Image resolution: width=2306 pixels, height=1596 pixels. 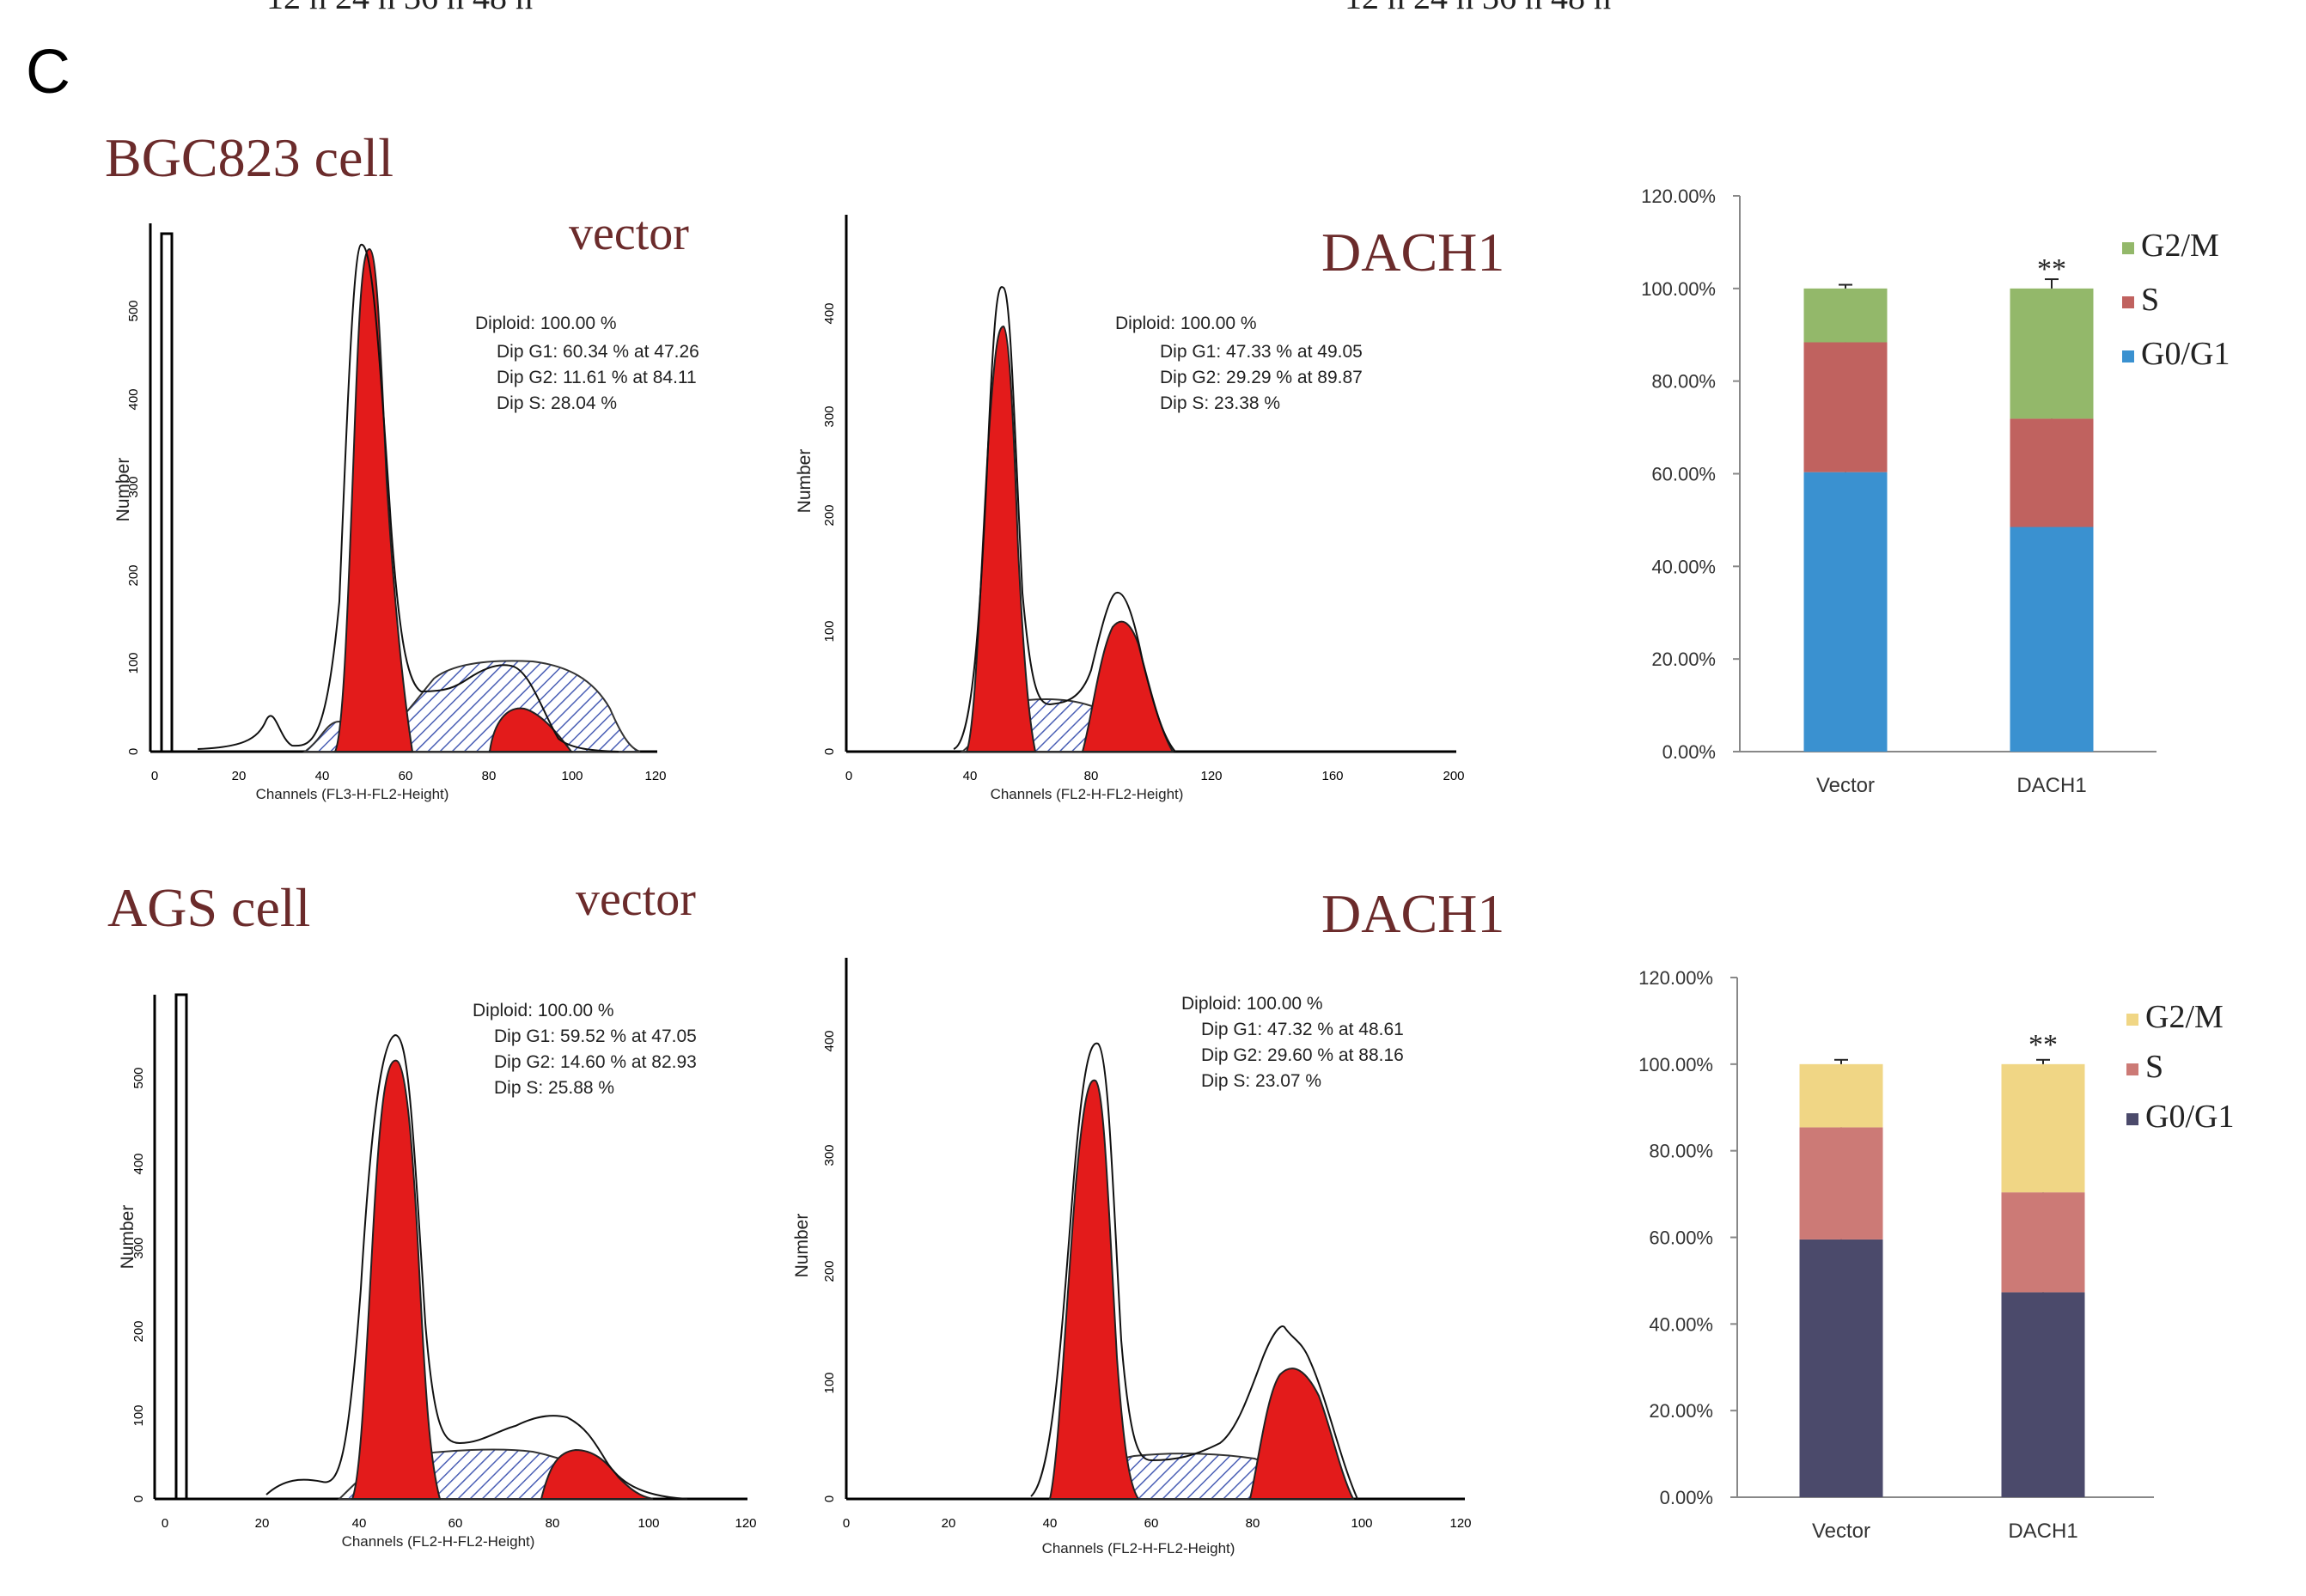 What do you see at coordinates (167, 492) in the screenshot?
I see `debris-spike` at bounding box center [167, 492].